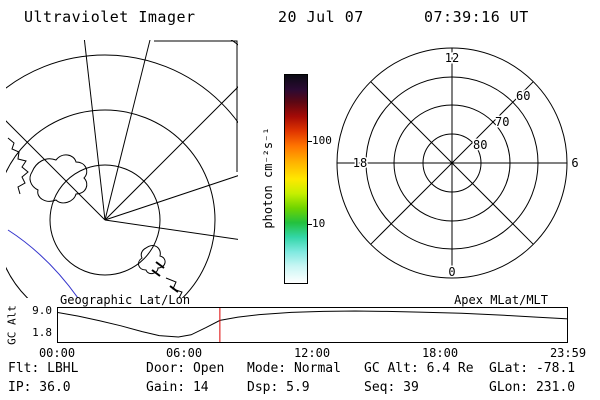 Image resolution: width=600 pixels, height=400 pixels. What do you see at coordinates (43, 368) in the screenshot?
I see `status-flight: Flt: LBHL` at bounding box center [43, 368].